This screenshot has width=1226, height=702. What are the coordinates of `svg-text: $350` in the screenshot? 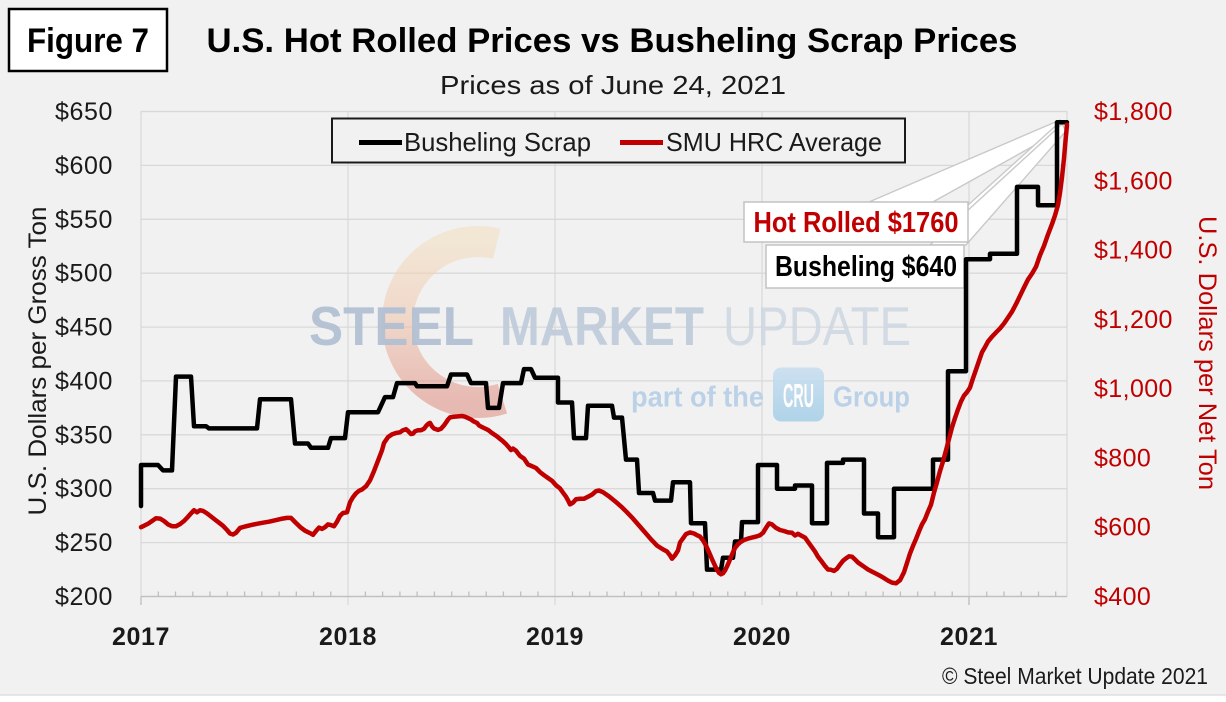 It's located at (84, 435).